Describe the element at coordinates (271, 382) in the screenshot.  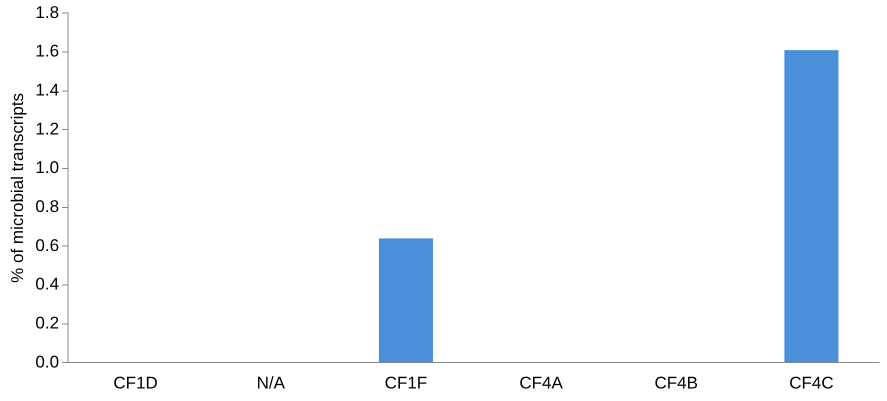
I see `x-tick-label: N/A` at that location.